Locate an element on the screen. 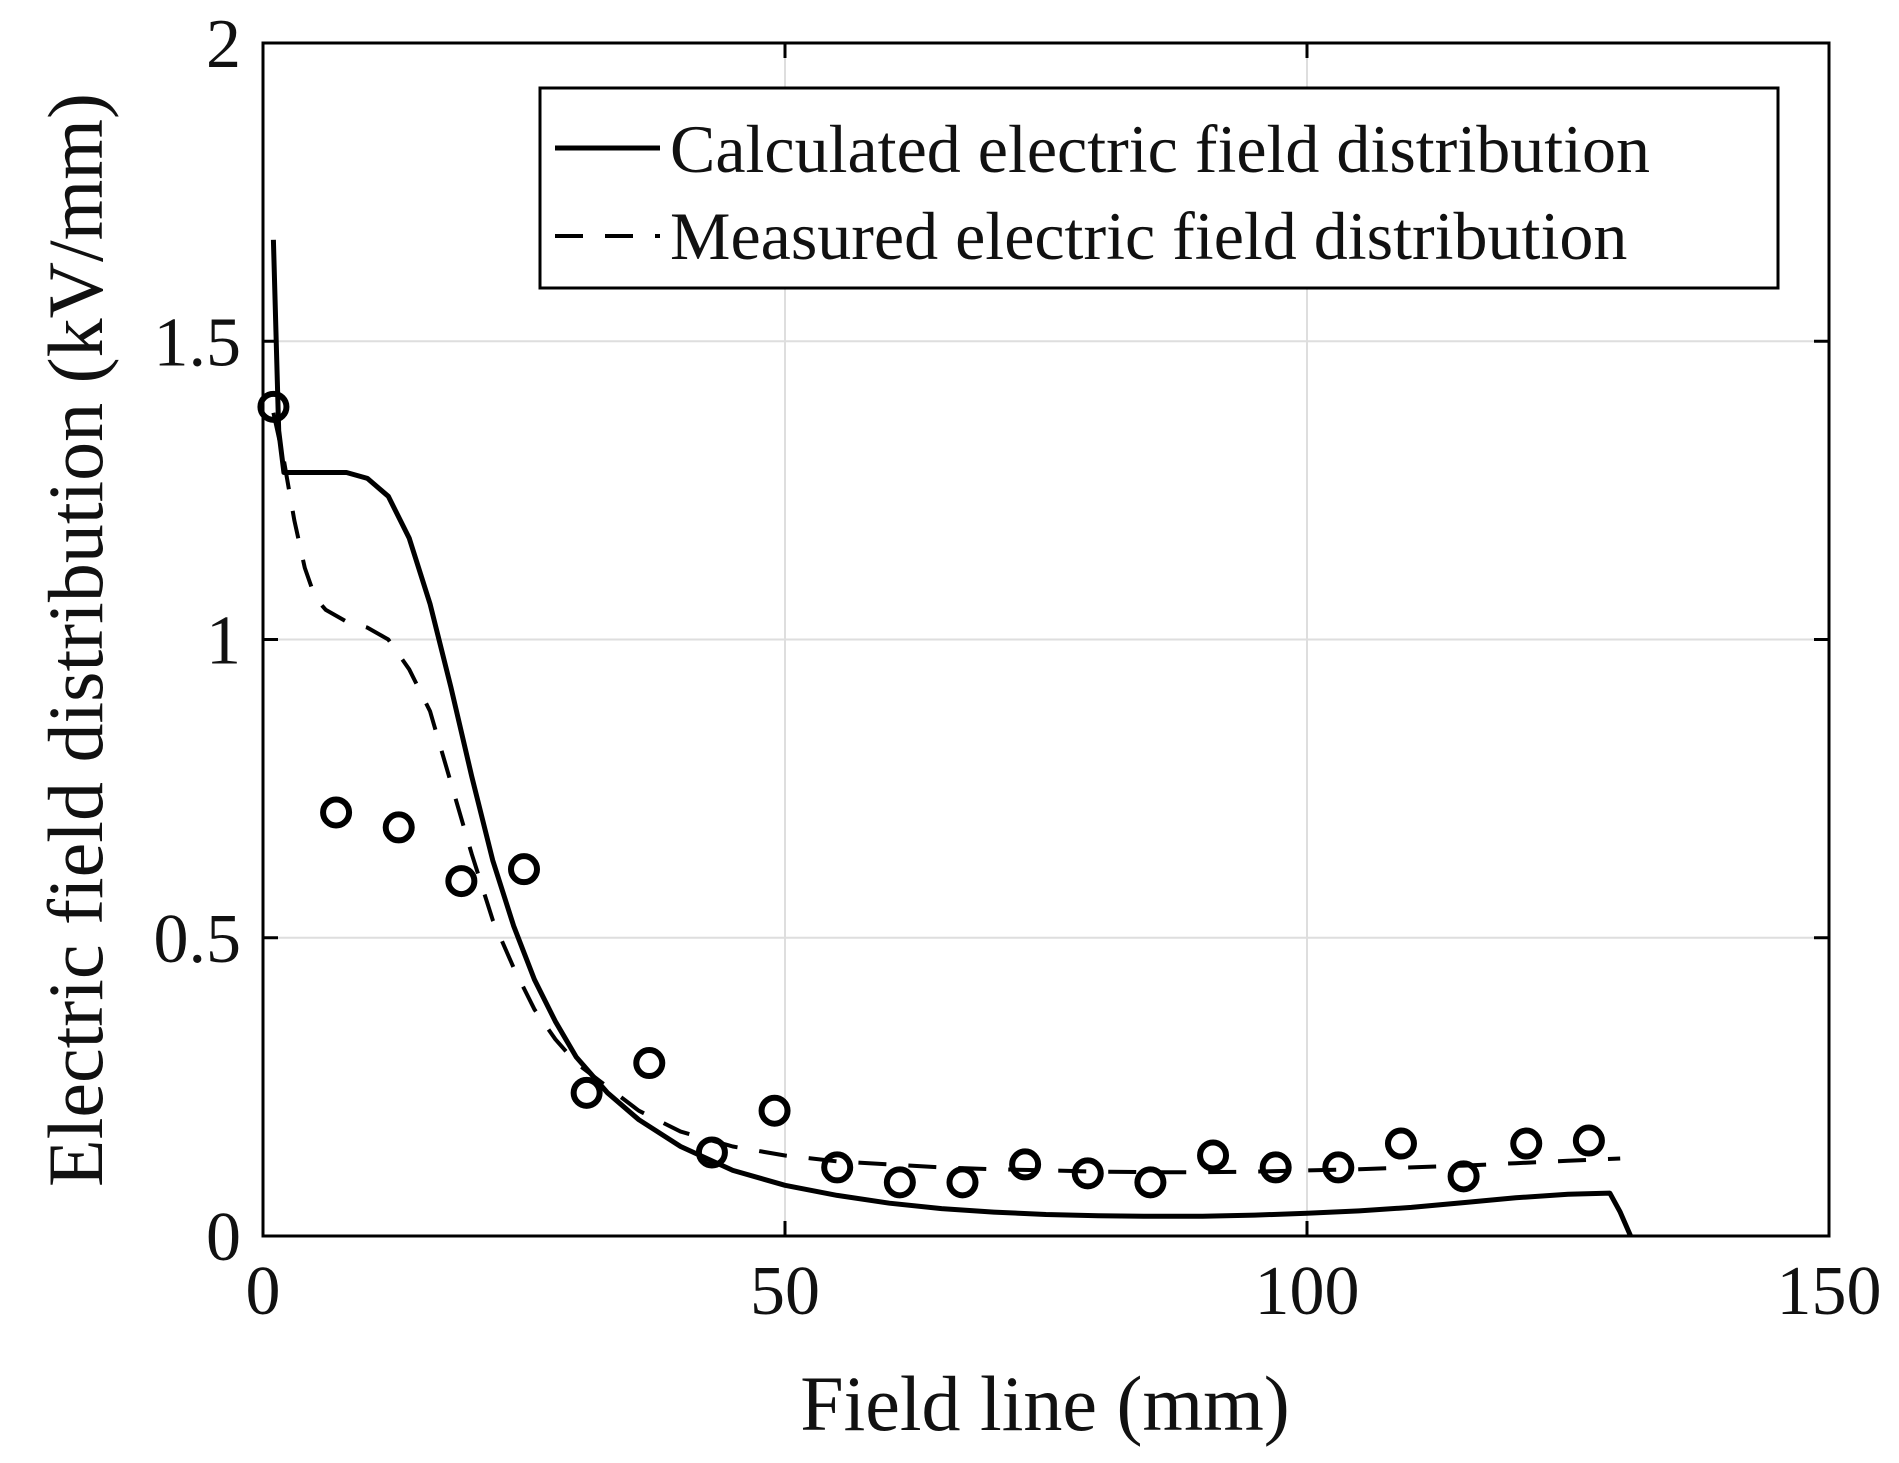 This screenshot has width=1899, height=1463. x-tick-label: 100 is located at coordinates (1307, 1291).